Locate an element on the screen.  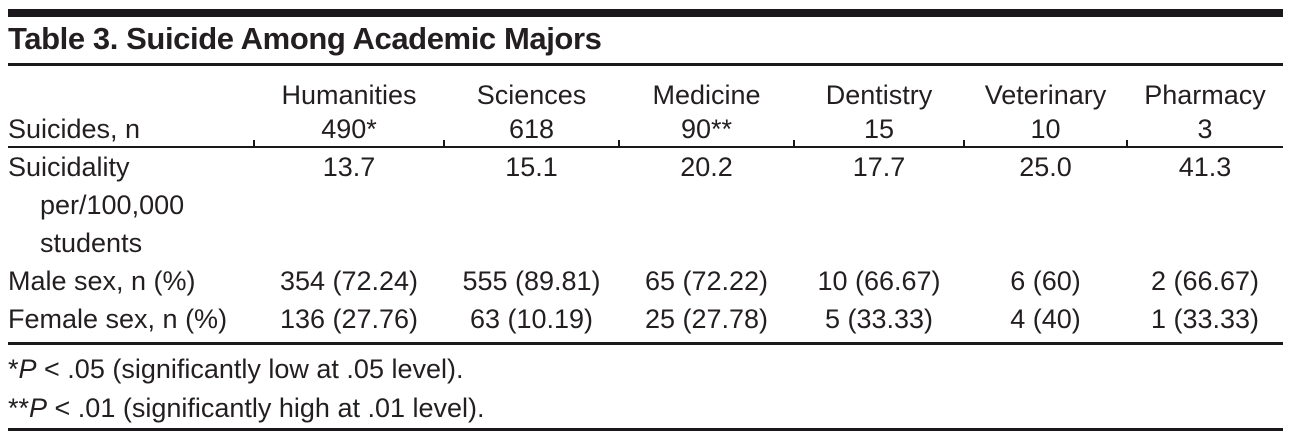
footnote-text: < .05 (significantly low at .05 level). is located at coordinates (250, 369).